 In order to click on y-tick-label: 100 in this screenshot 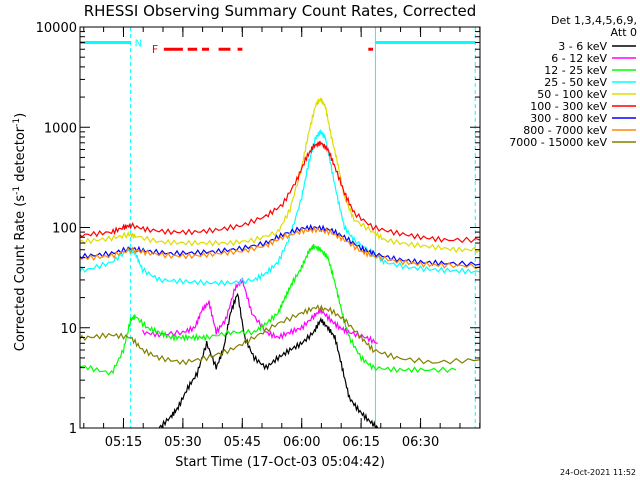, I will do `click(64, 229)`.